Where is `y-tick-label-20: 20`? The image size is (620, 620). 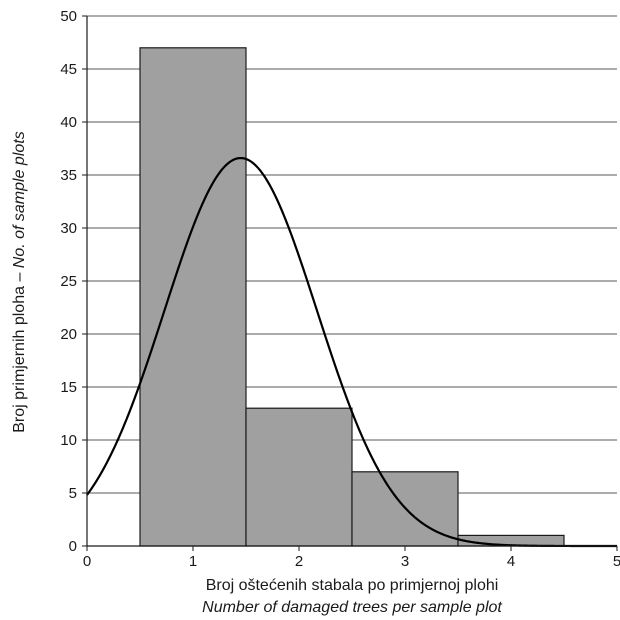
y-tick-label-20: 20 is located at coordinates (68, 334).